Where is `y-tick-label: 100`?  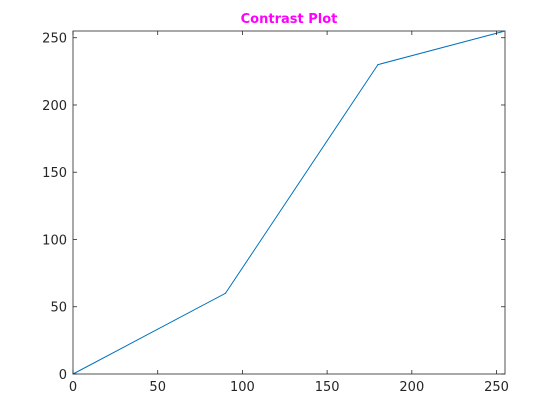
y-tick-label: 100 is located at coordinates (54, 240).